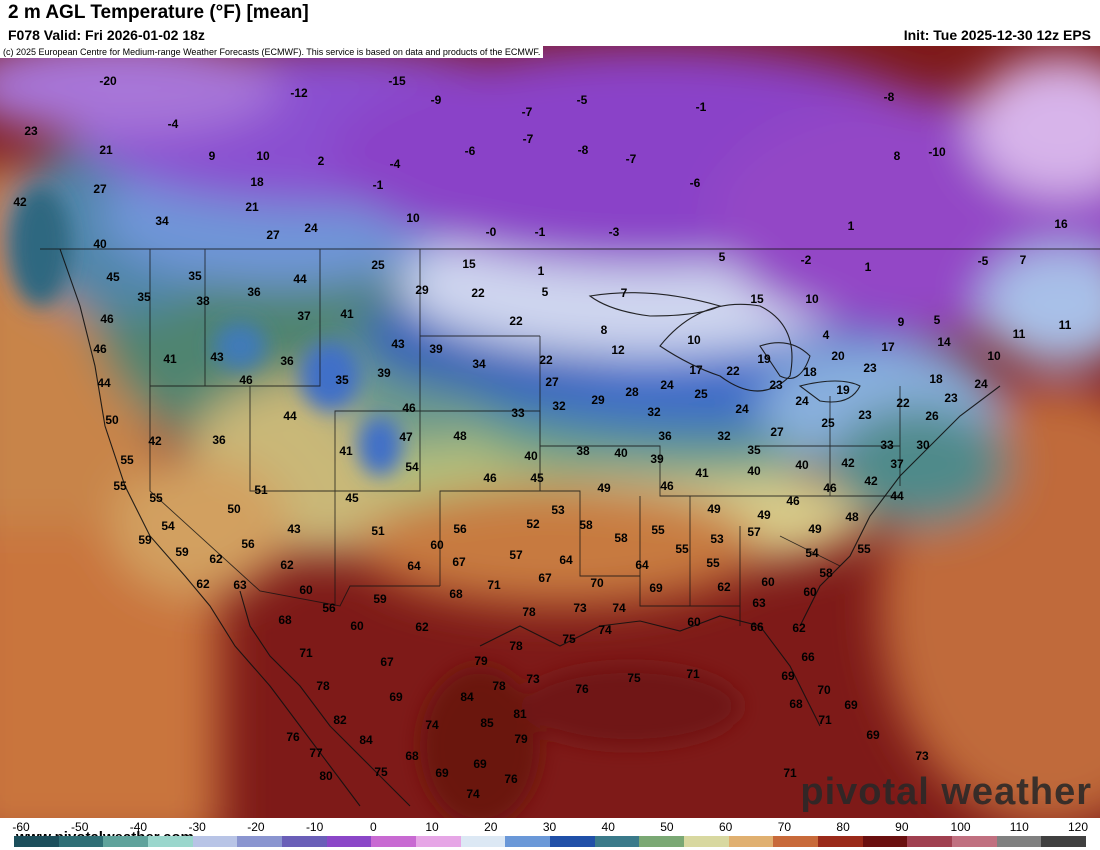  I want to click on temperature-label: 32, so click(724, 436).